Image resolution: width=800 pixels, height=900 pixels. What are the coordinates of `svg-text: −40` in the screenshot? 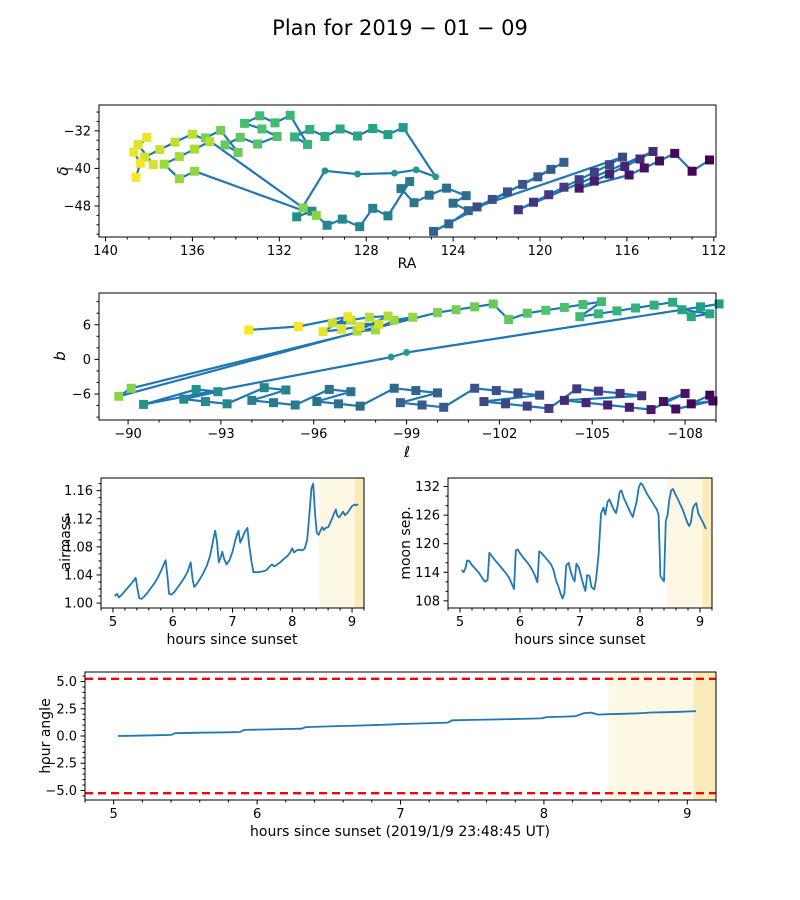 It's located at (77, 169).